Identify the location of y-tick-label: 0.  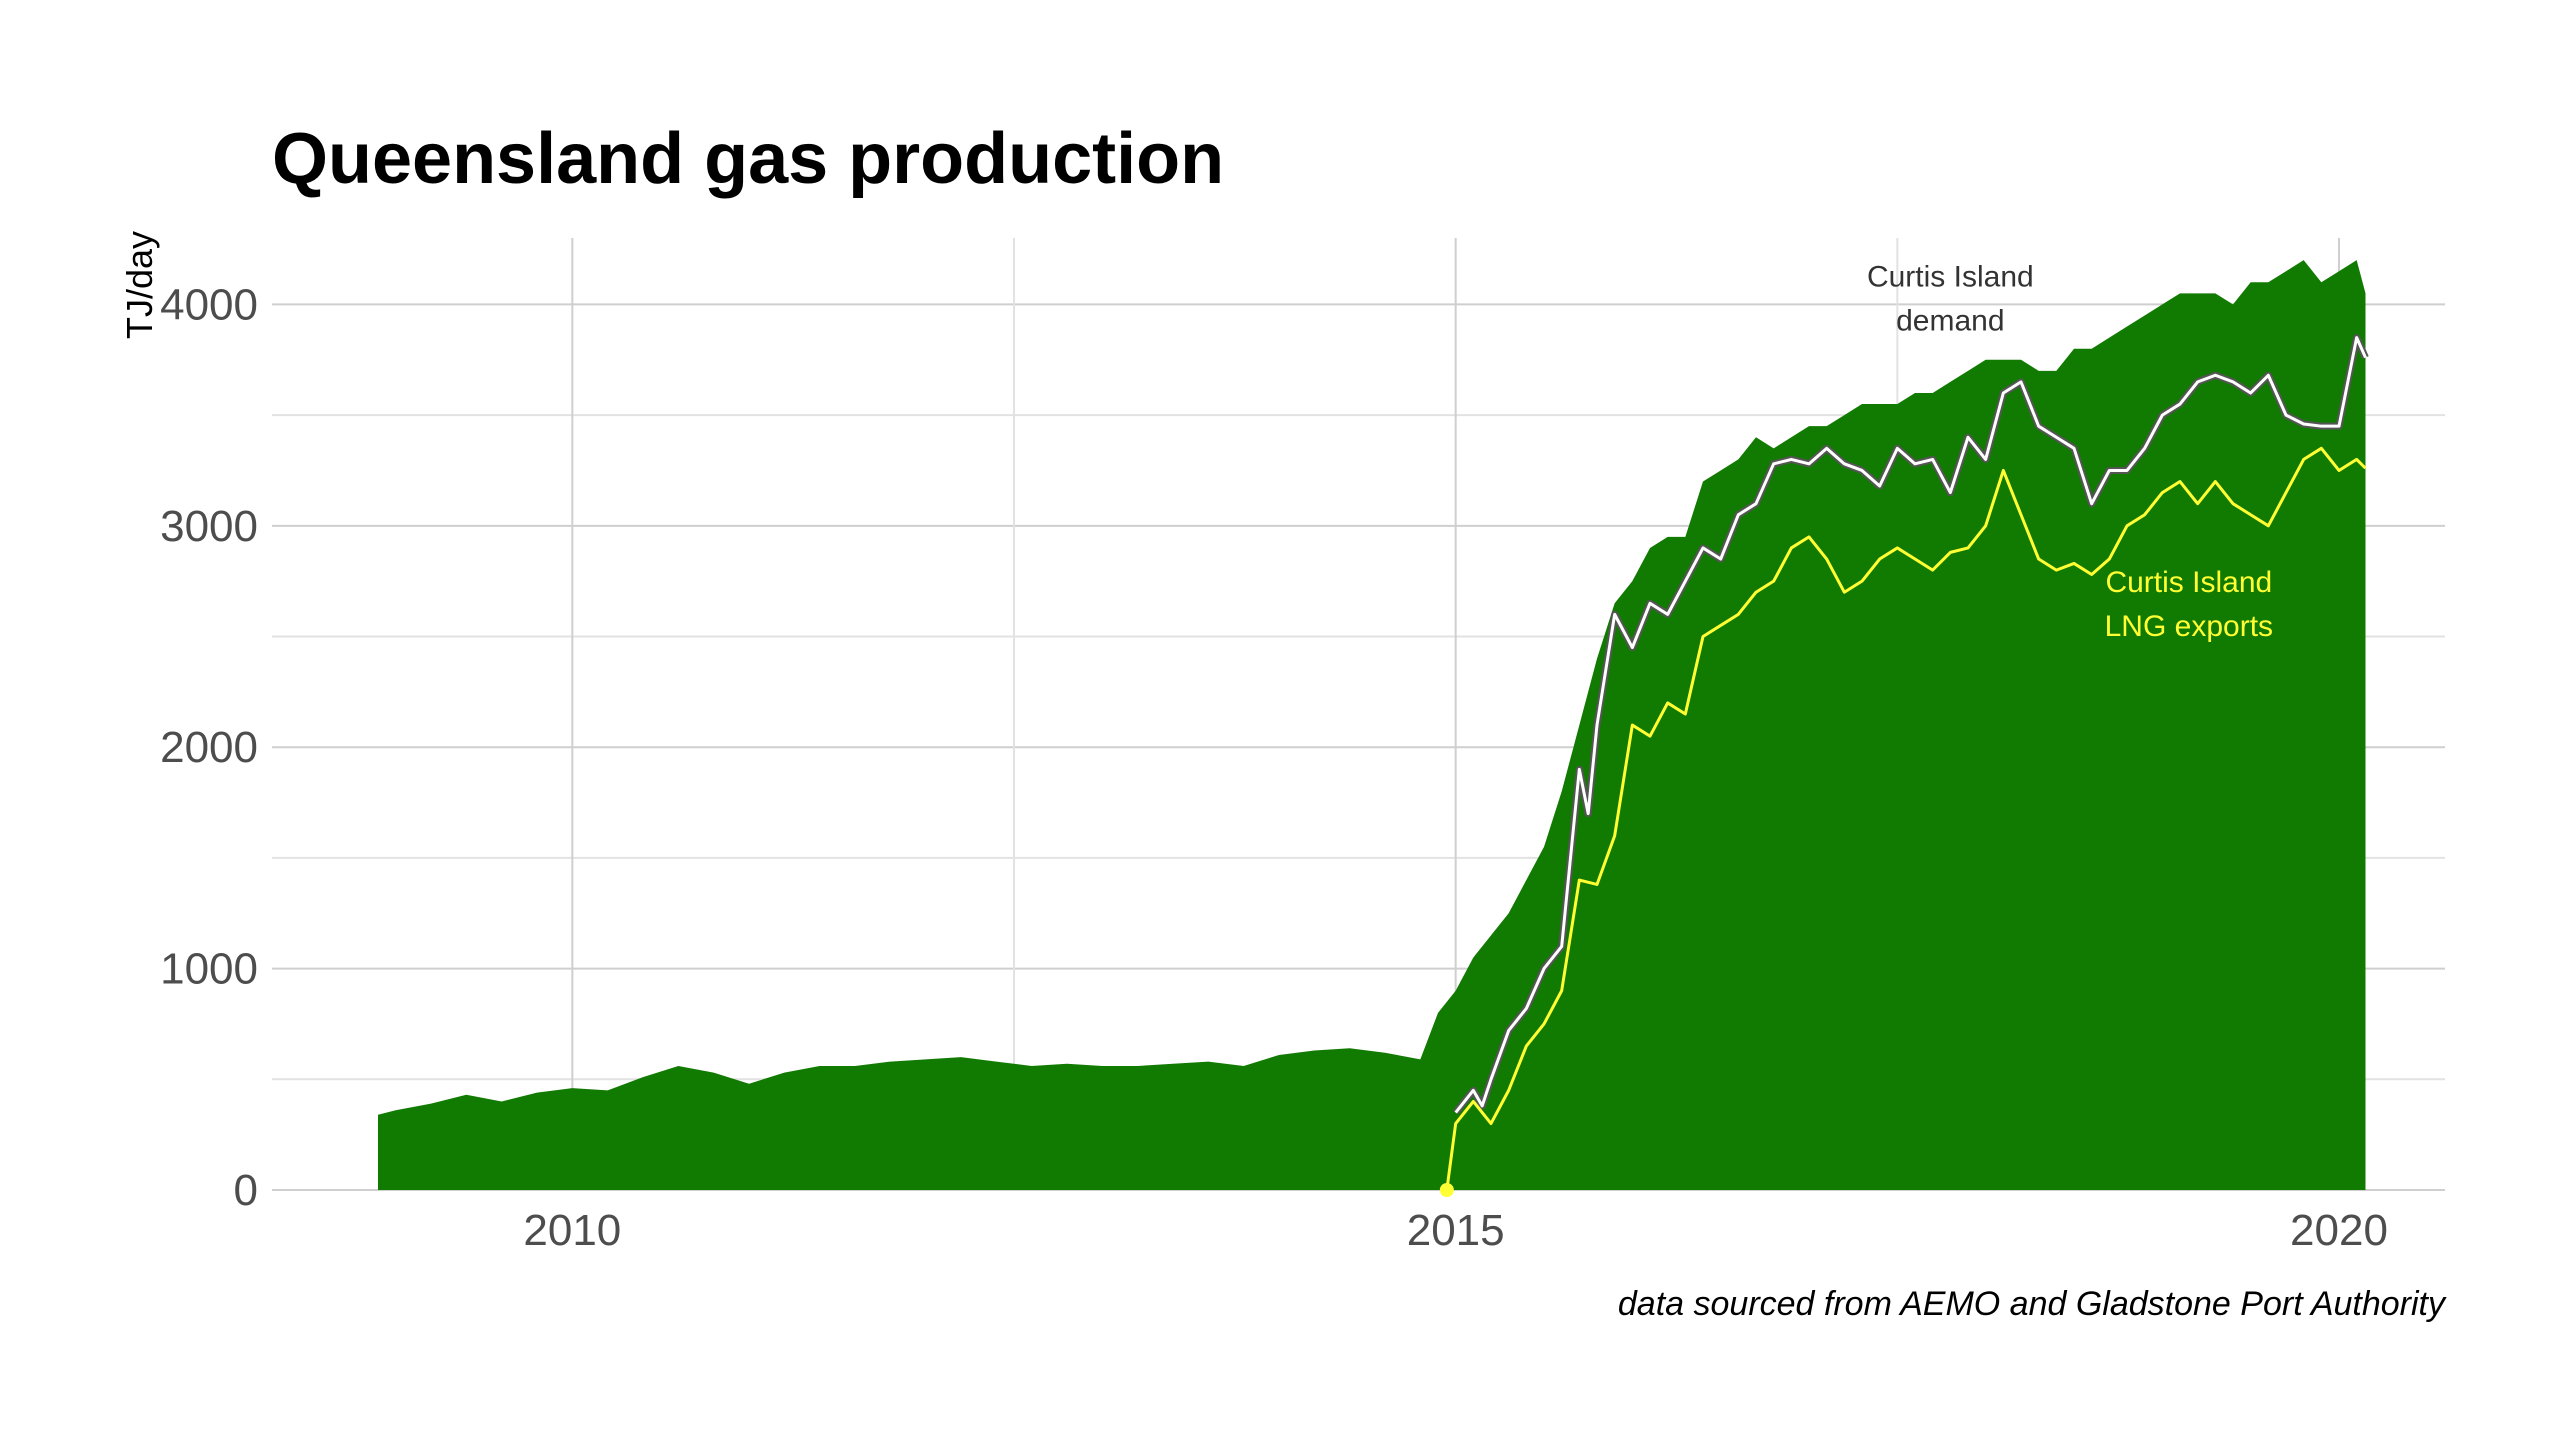
(246, 1190).